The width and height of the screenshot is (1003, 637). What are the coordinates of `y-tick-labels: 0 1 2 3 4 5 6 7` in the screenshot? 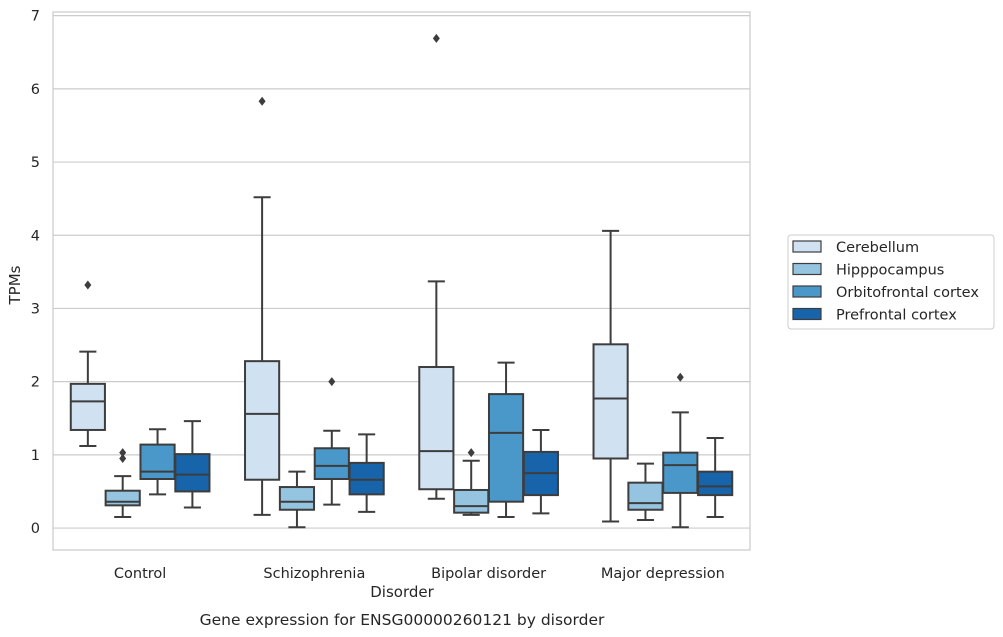 It's located at (35, 273).